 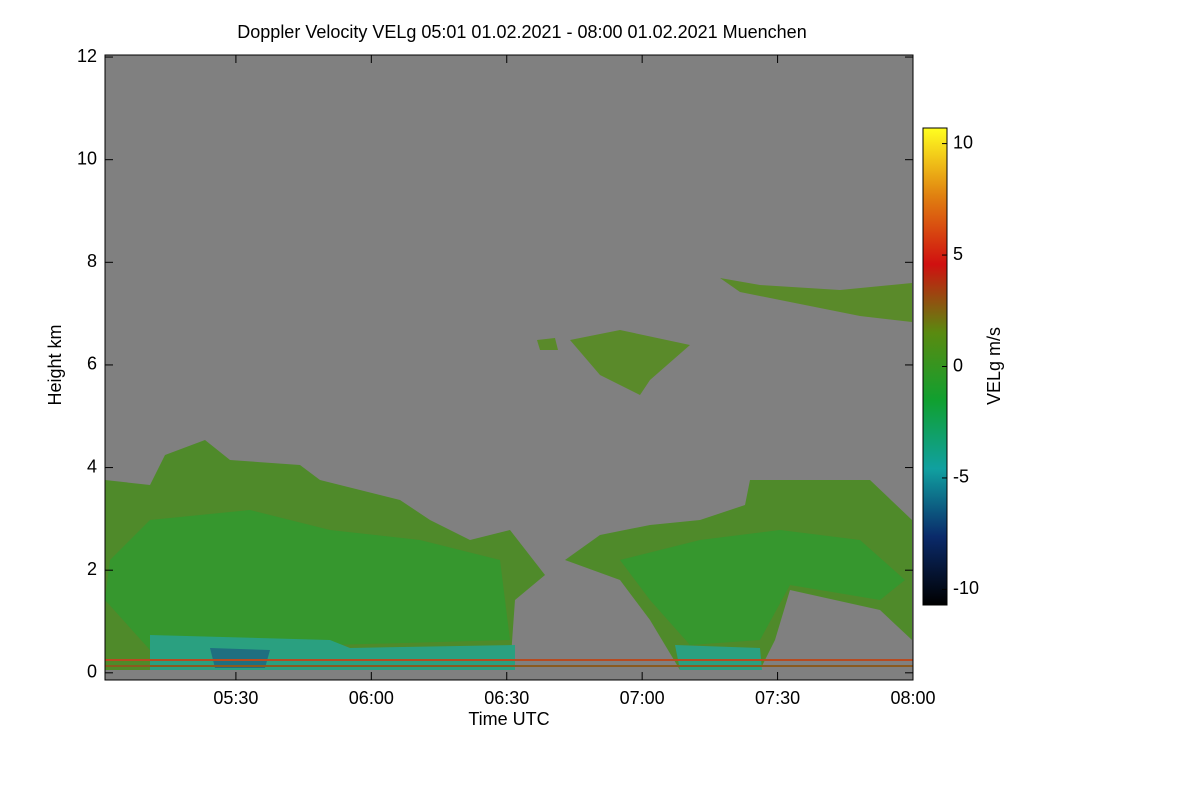 I want to click on x-tick-label: 05:30, so click(x=235, y=698).